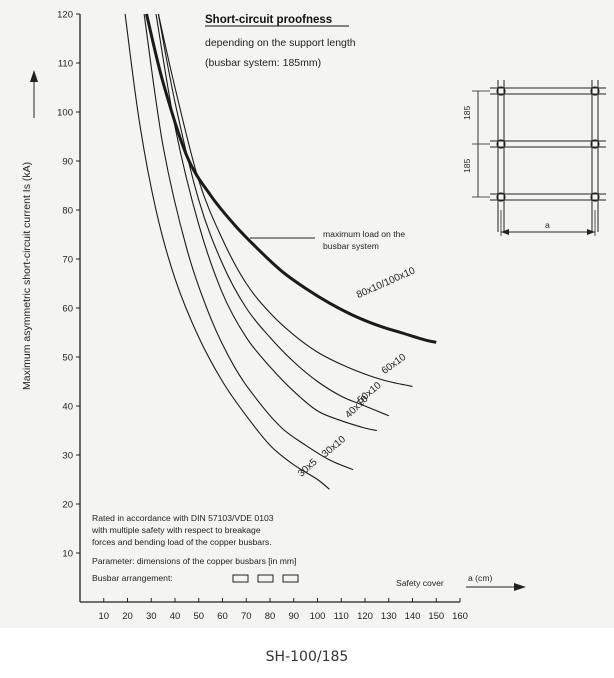 The image size is (614, 678). I want to click on x-tick-label: 140, so click(413, 616).